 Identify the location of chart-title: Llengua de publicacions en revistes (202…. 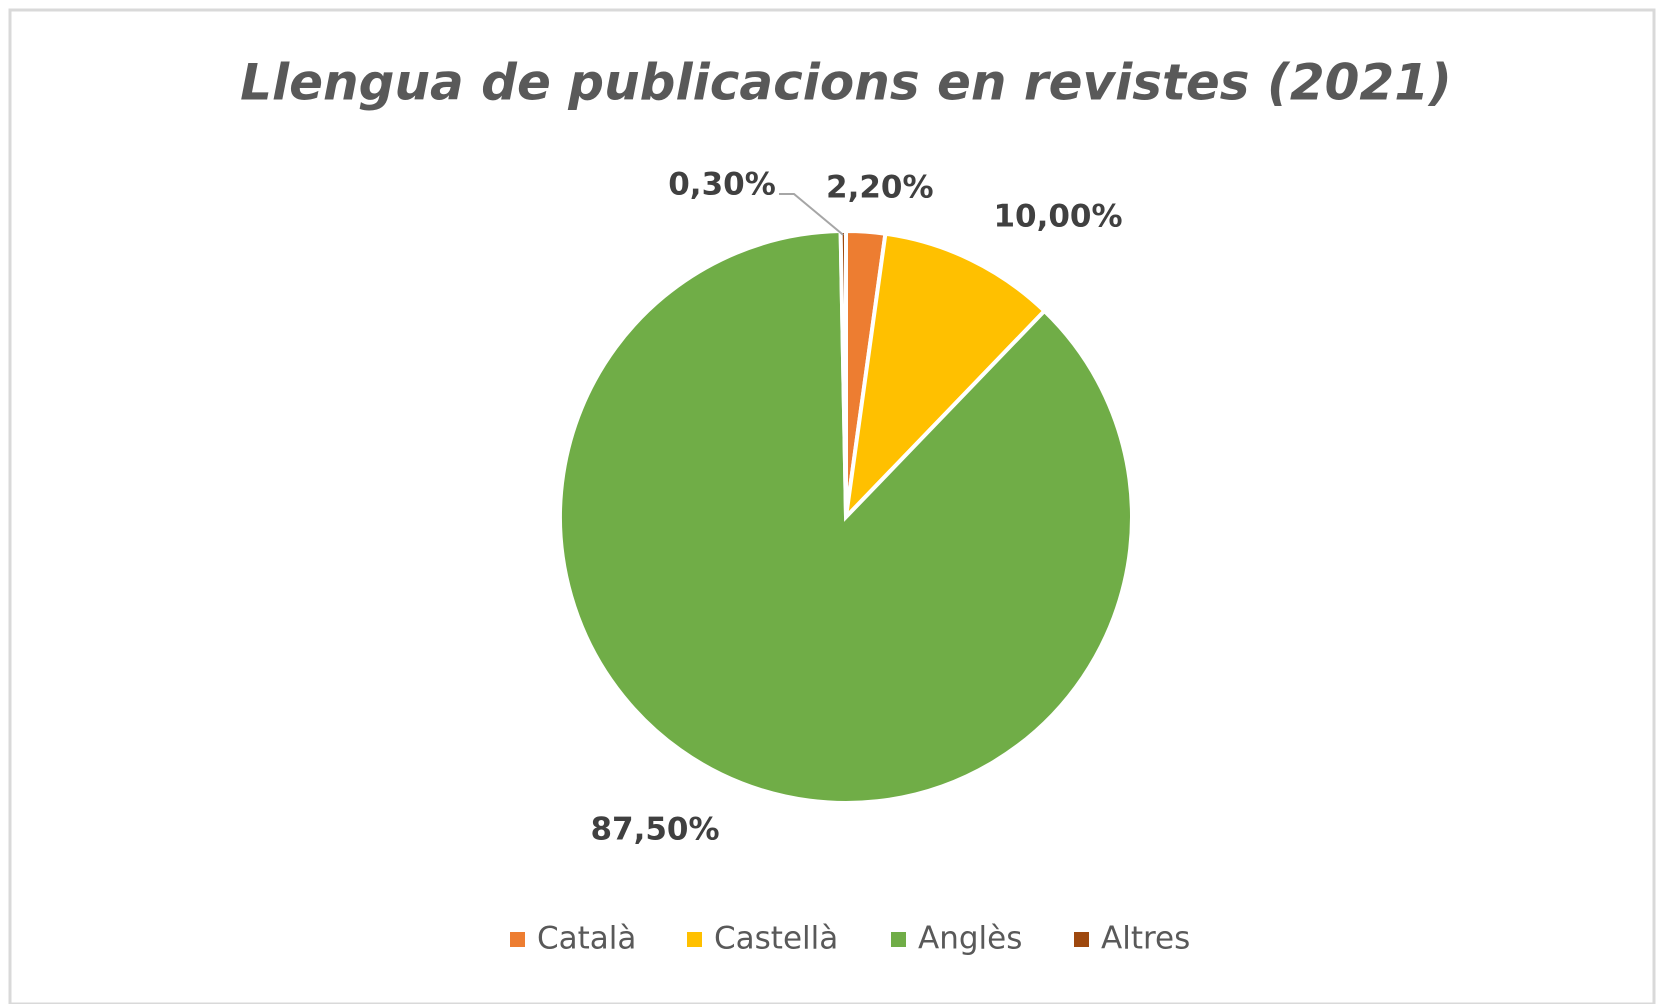
(846, 83).